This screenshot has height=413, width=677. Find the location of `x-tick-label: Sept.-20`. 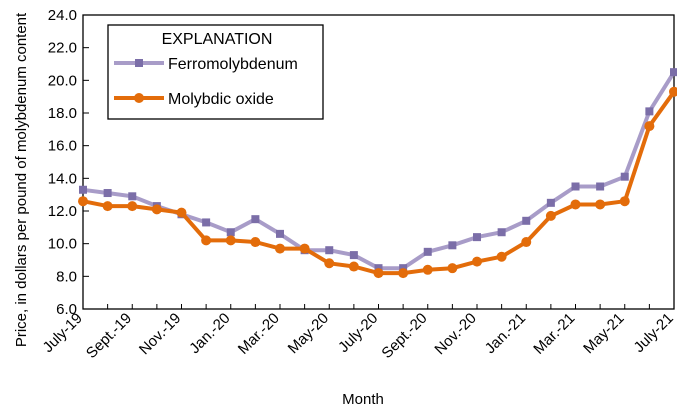

x-tick-label: Sept.-20 is located at coordinates (404, 336).